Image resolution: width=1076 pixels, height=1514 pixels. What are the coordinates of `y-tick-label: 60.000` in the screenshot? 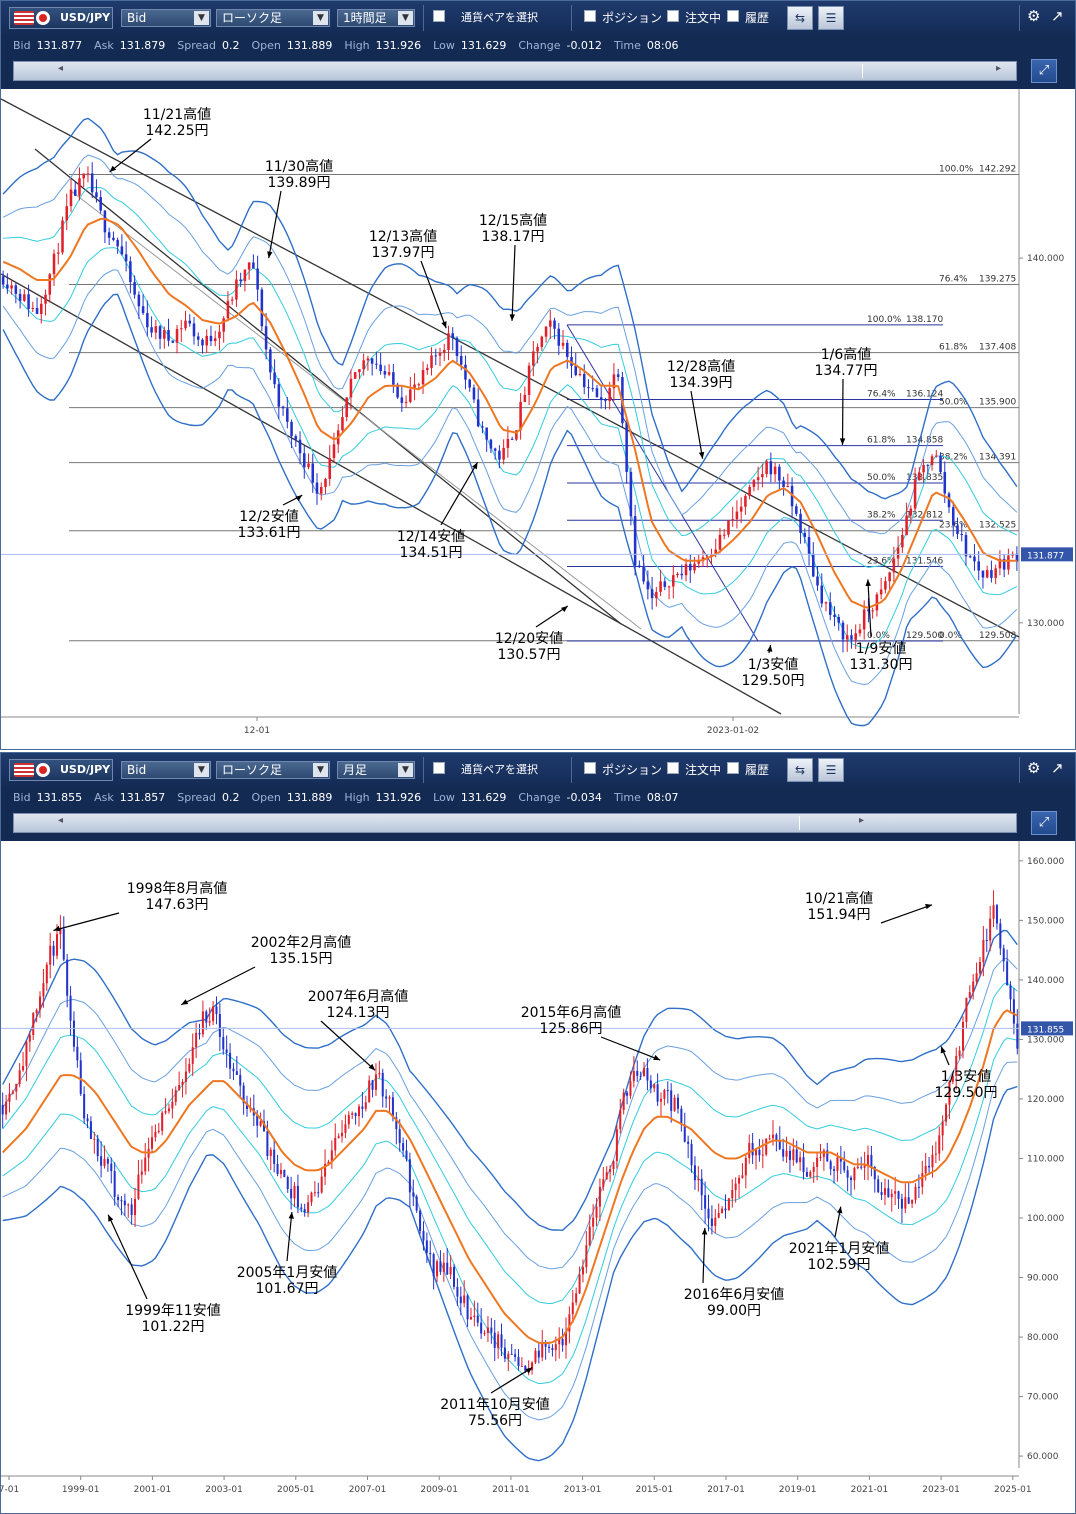 It's located at (1043, 1457).